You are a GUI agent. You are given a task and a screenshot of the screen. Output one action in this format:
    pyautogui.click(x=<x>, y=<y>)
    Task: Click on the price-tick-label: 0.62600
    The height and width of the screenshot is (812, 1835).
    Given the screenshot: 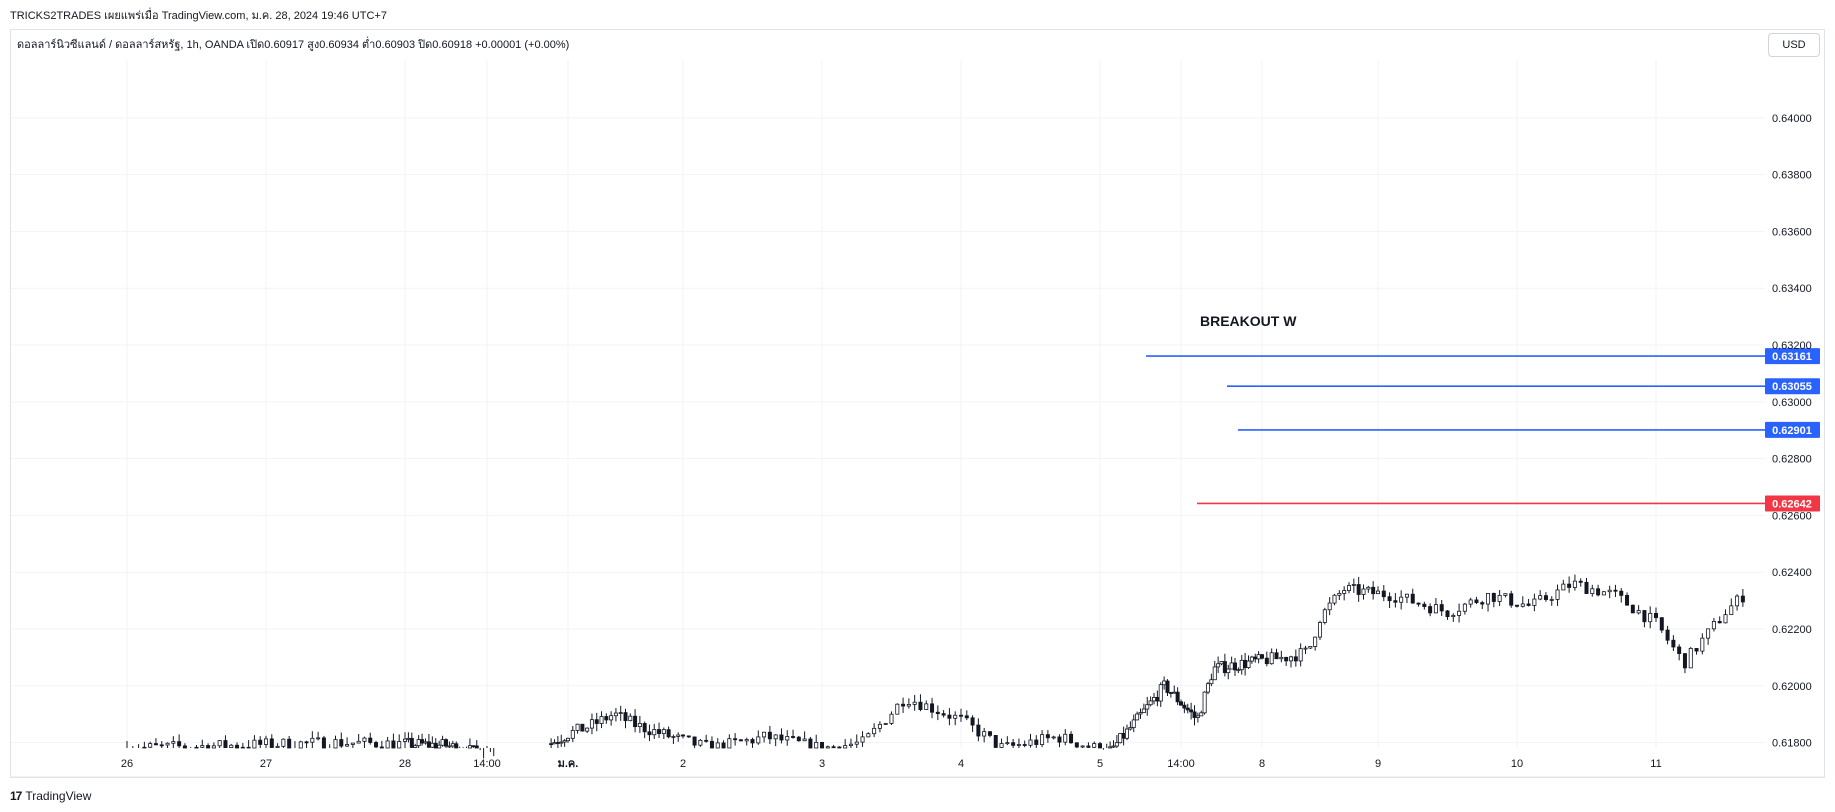 What is the action you would take?
    pyautogui.click(x=1792, y=516)
    